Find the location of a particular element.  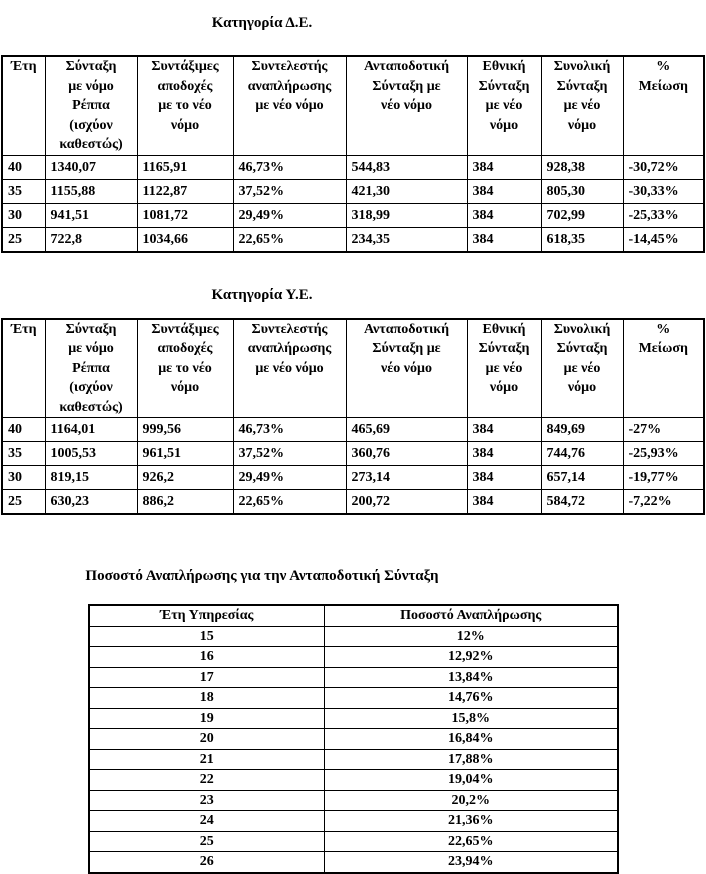

table-cell: 14,76% is located at coordinates (471, 698).